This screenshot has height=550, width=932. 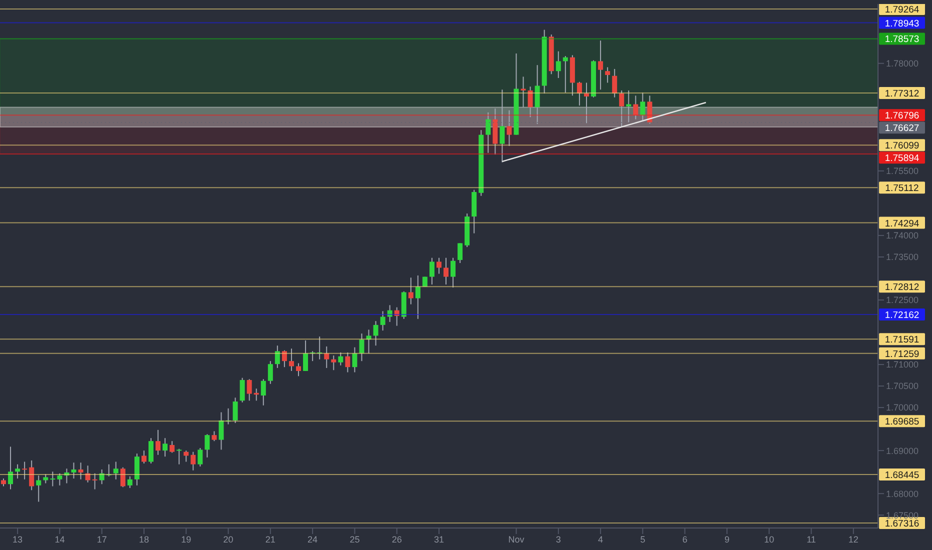 I want to click on ref-line-label: 1.68445, so click(x=902, y=475).